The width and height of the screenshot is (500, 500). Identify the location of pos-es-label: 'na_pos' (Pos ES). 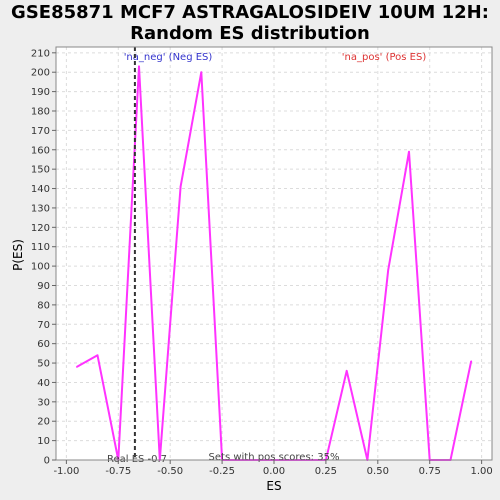
(384, 57).